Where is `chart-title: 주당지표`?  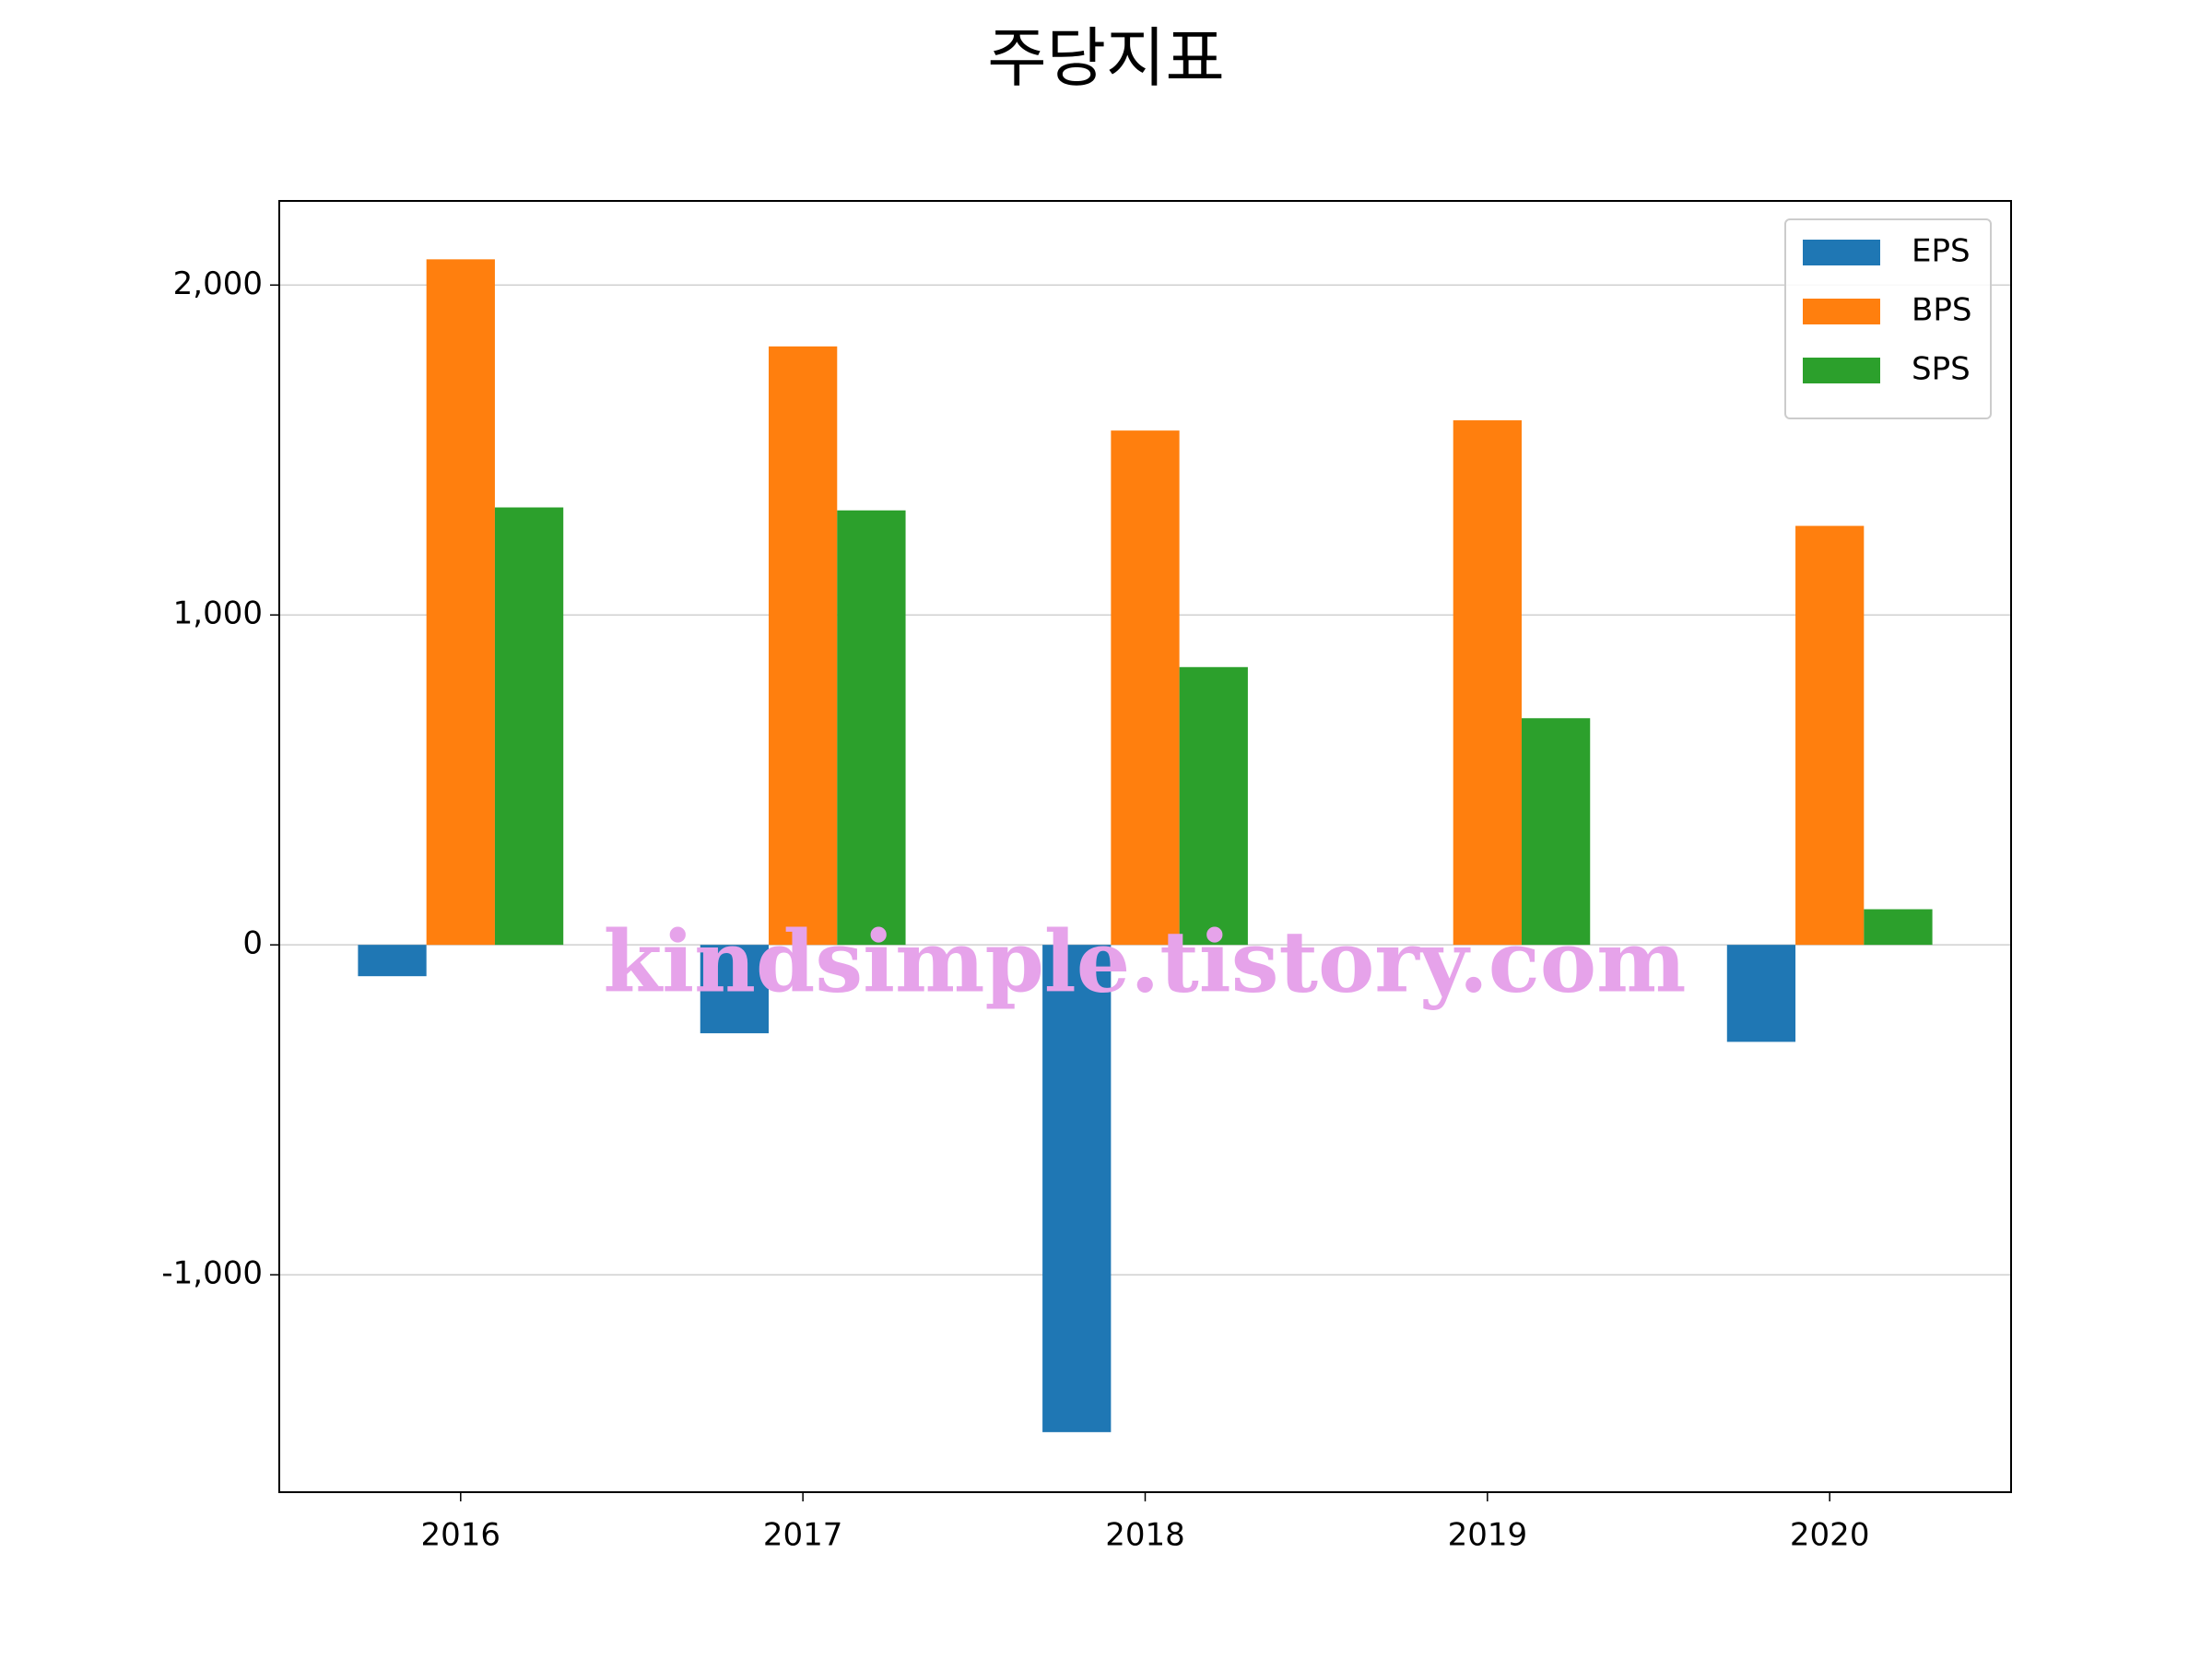
chart-title: 주당지표 is located at coordinates (1106, 58).